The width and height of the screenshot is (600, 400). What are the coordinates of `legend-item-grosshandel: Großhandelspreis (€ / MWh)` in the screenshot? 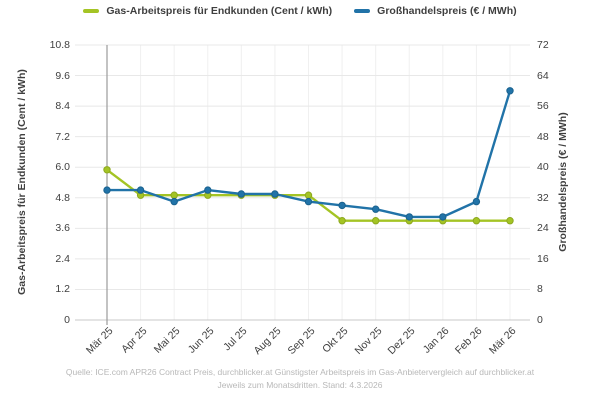 It's located at (435, 11).